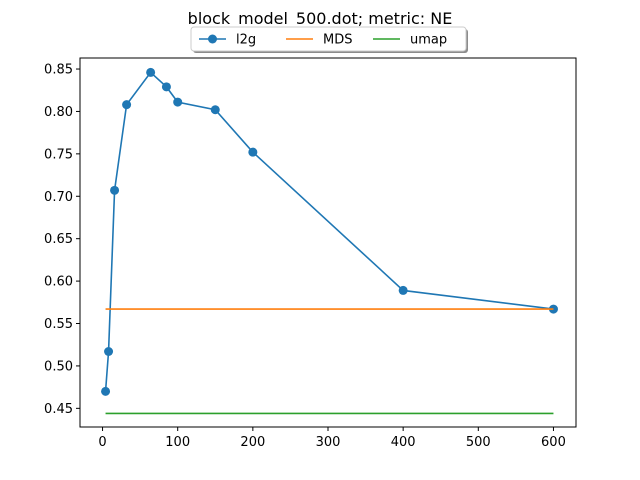 The height and width of the screenshot is (480, 640). I want to click on y-tick-label: 0.55, so click(58, 324).